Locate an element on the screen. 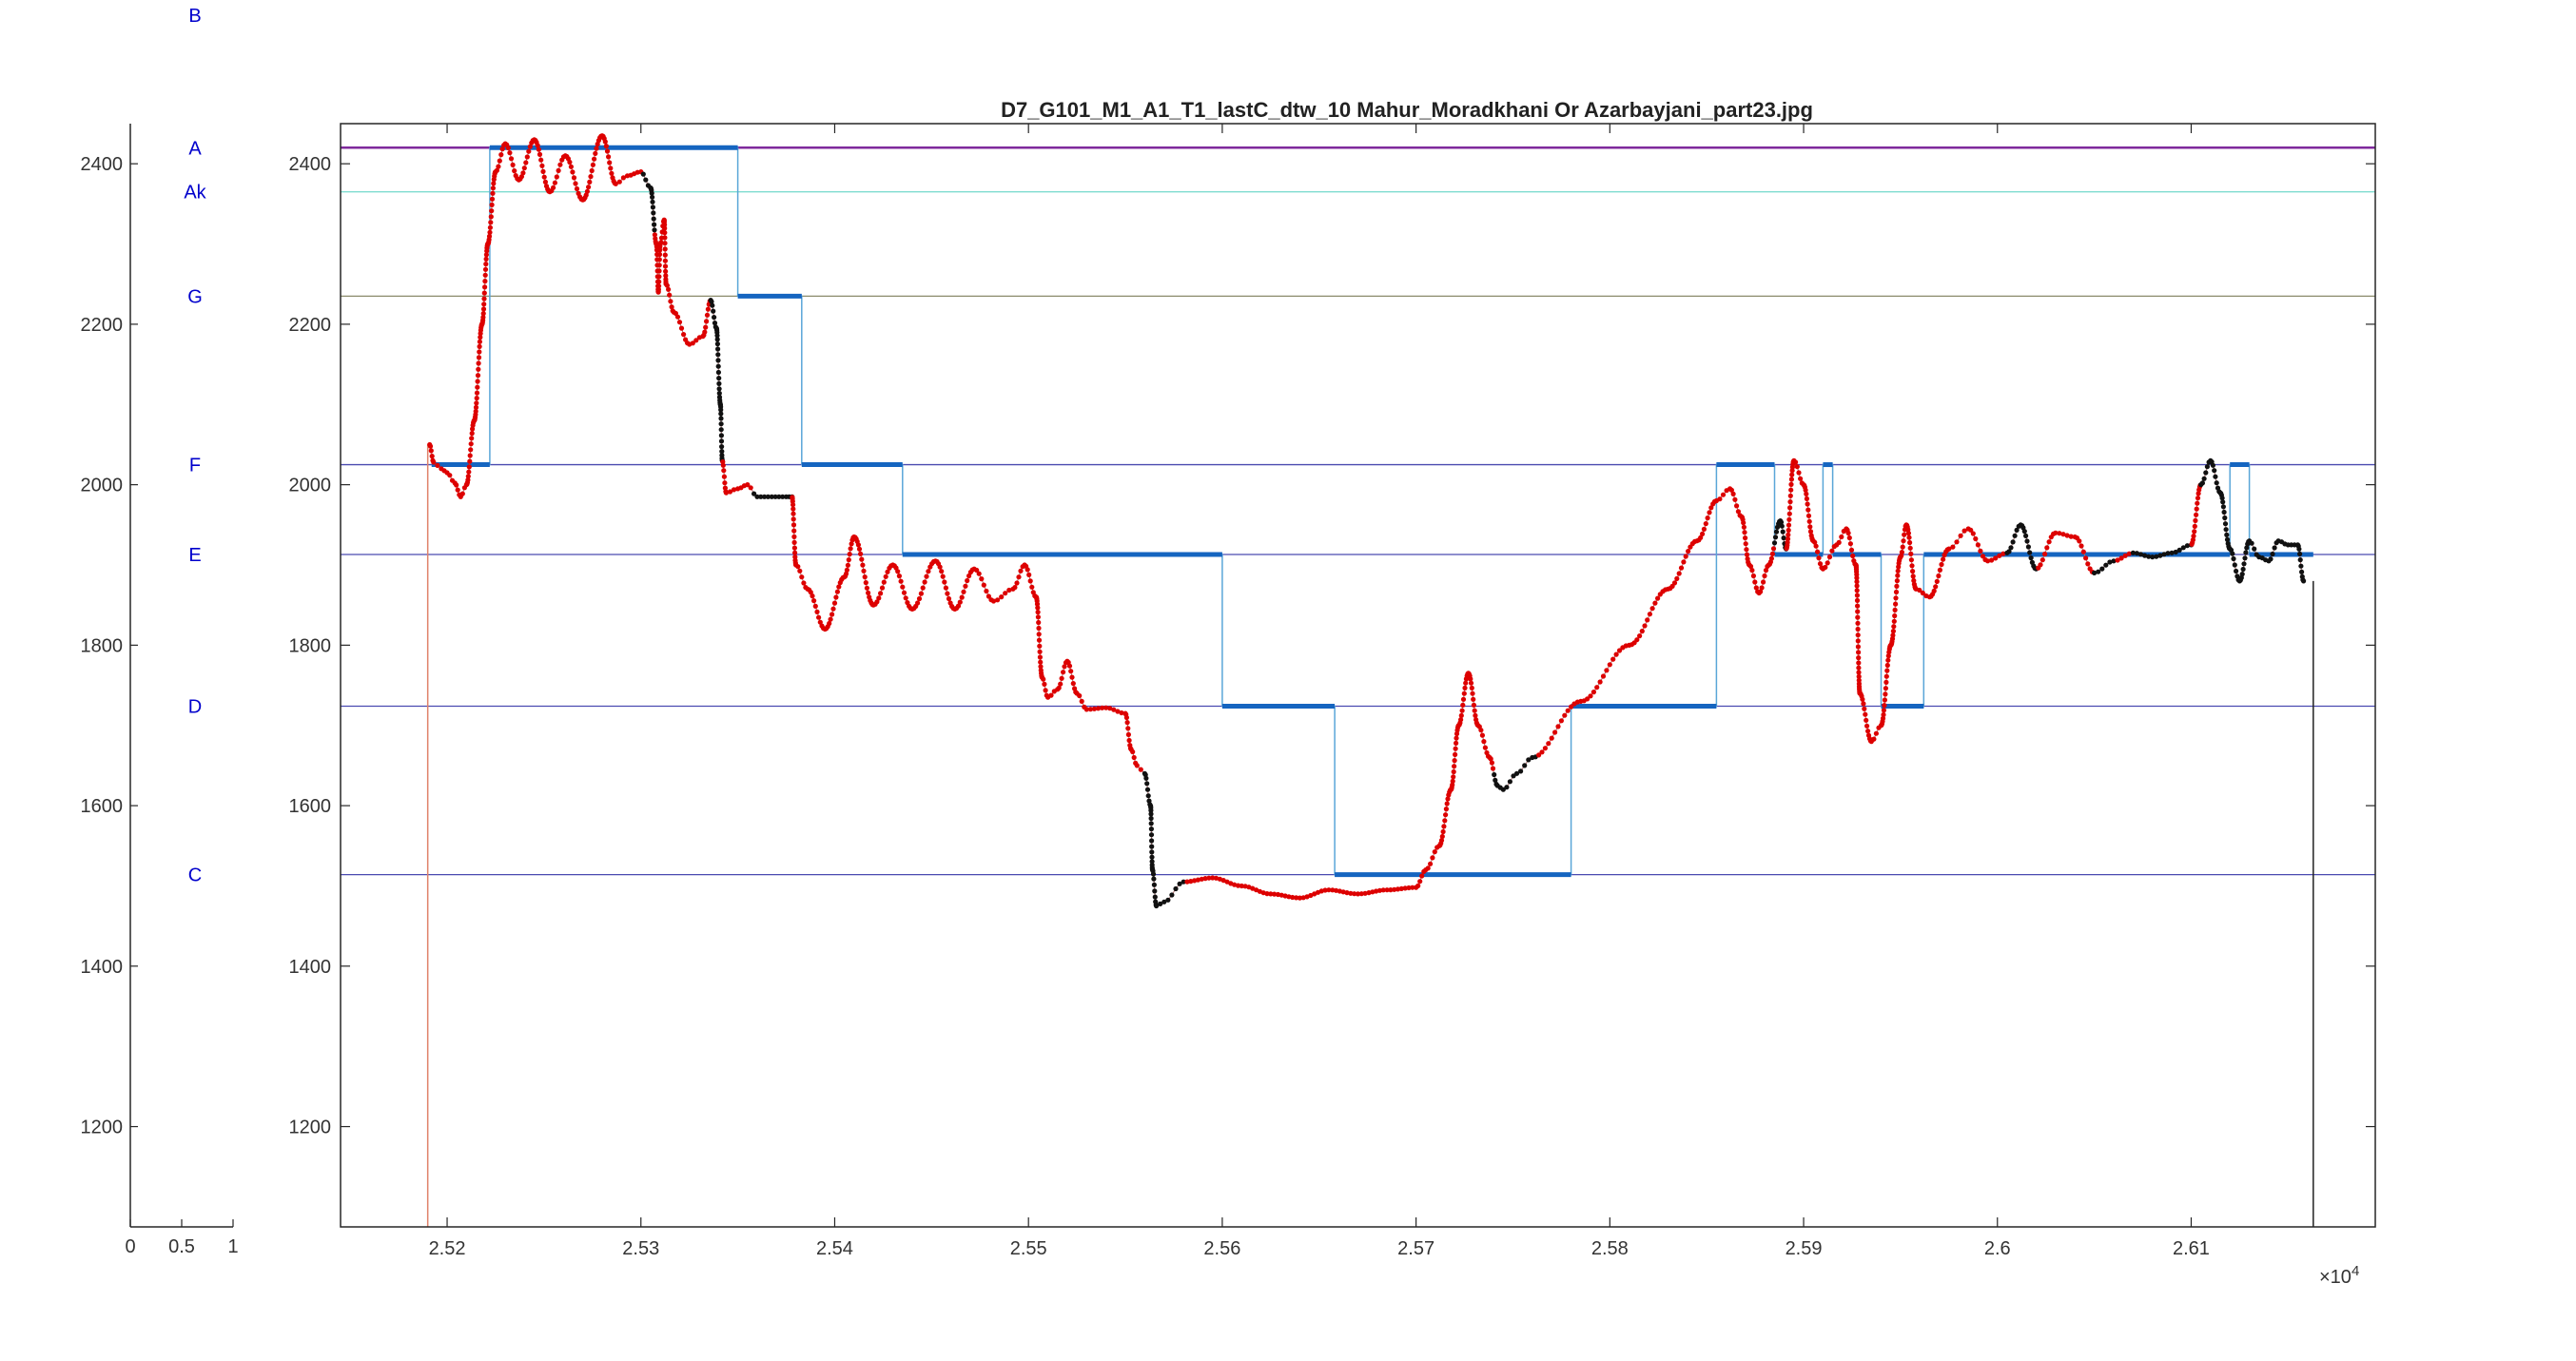  note-label-f: F is located at coordinates (195, 466).